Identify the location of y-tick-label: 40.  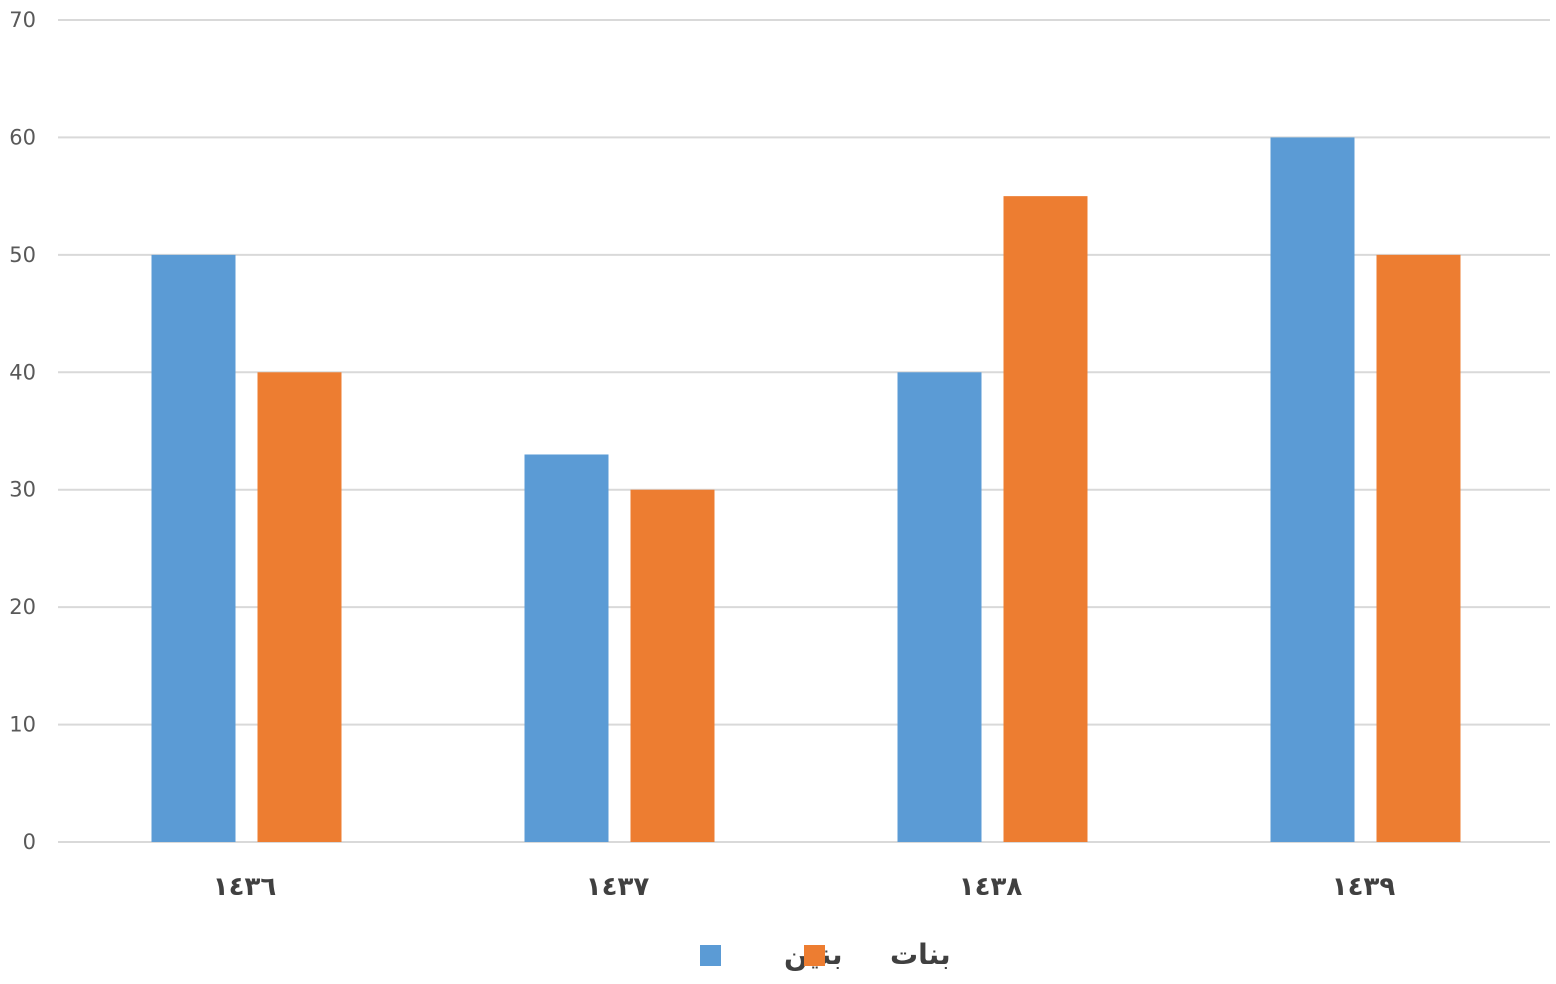
(22, 372).